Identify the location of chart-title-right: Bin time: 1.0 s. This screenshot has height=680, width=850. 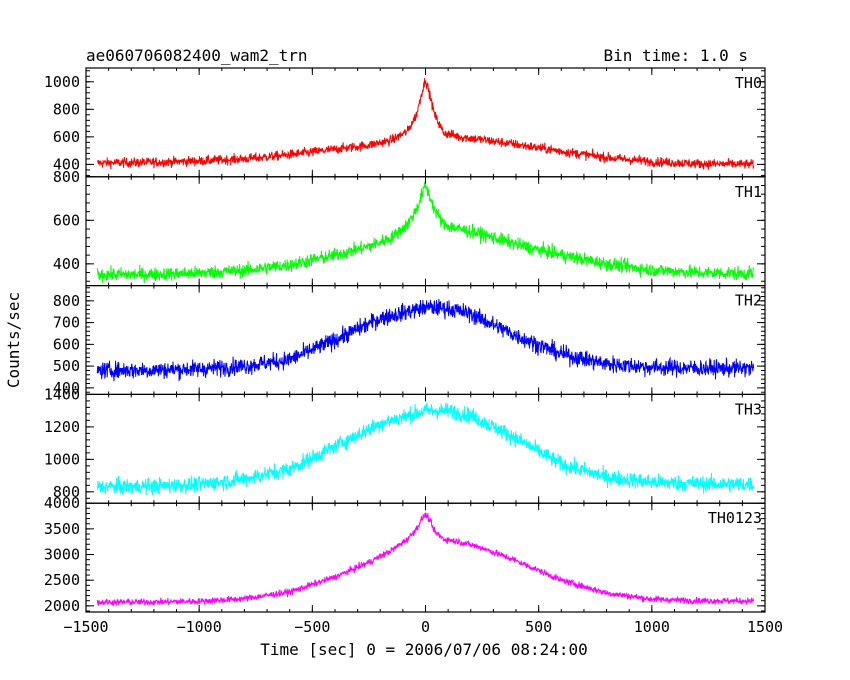
(676, 55).